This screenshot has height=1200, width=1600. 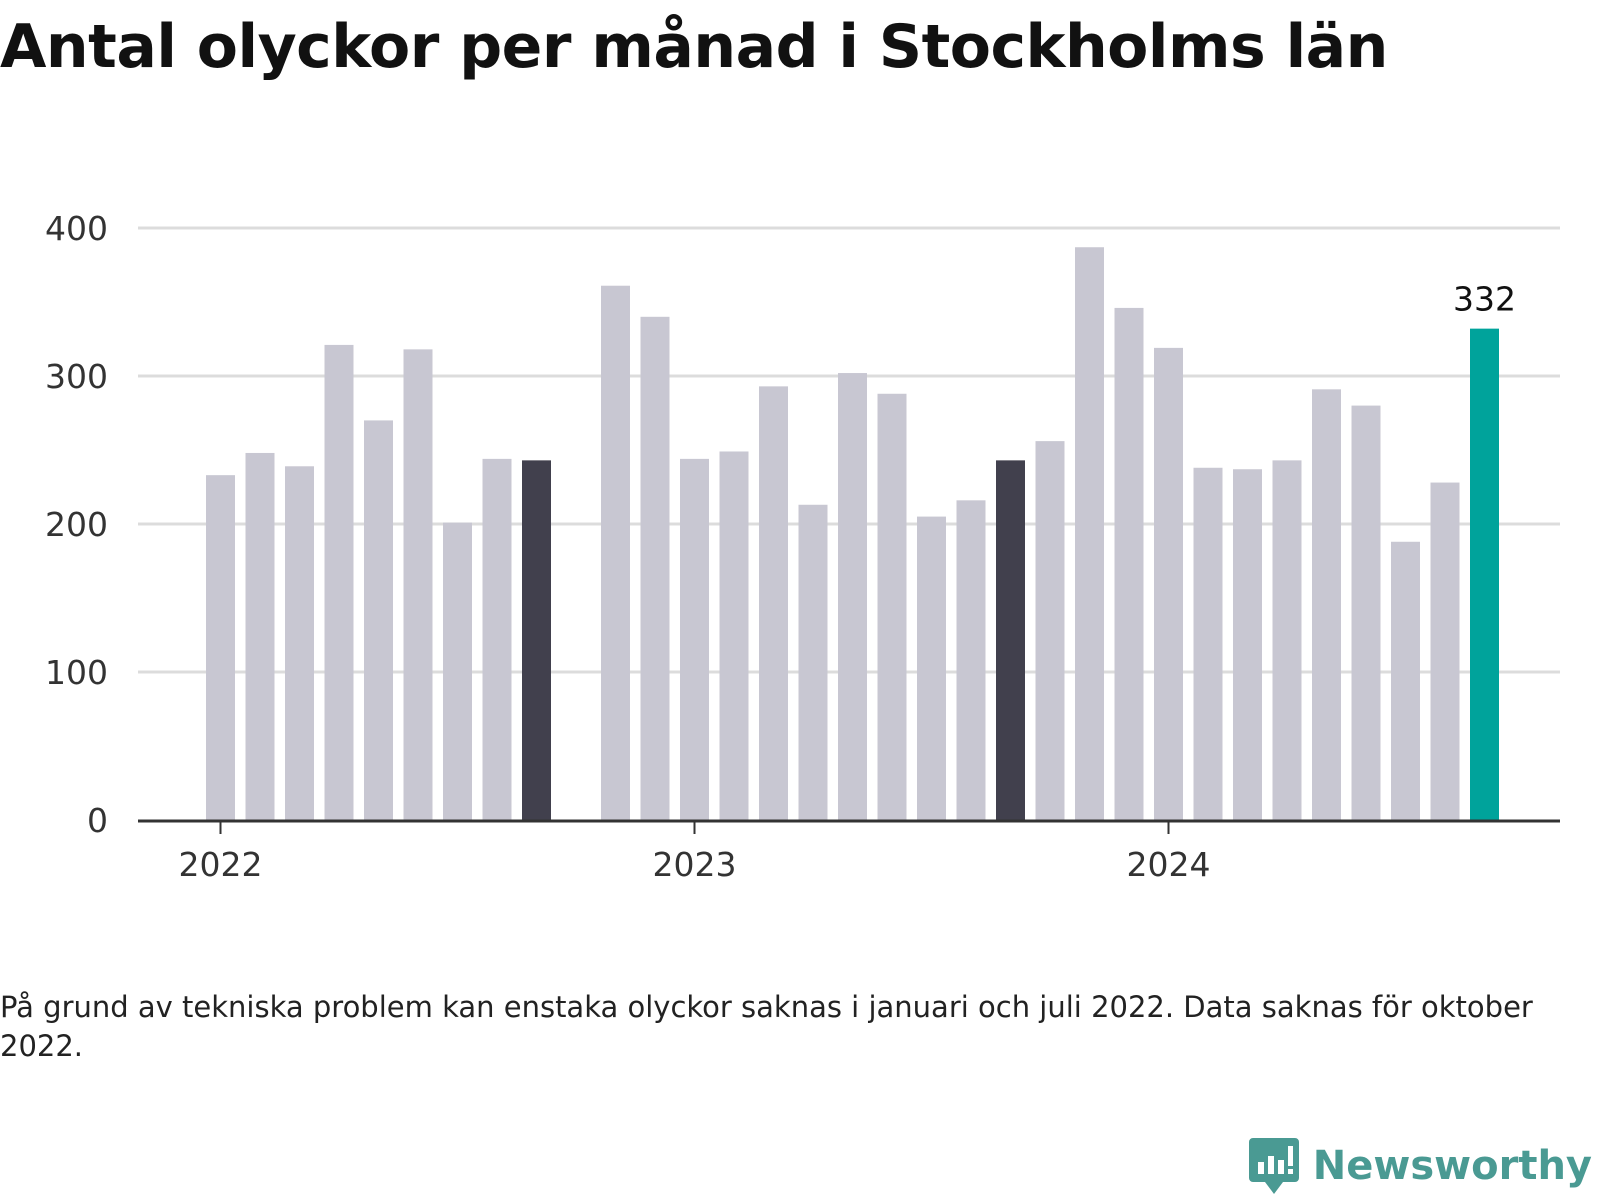 I want to click on brand-name: Newsworthy, so click(x=1452, y=1166).